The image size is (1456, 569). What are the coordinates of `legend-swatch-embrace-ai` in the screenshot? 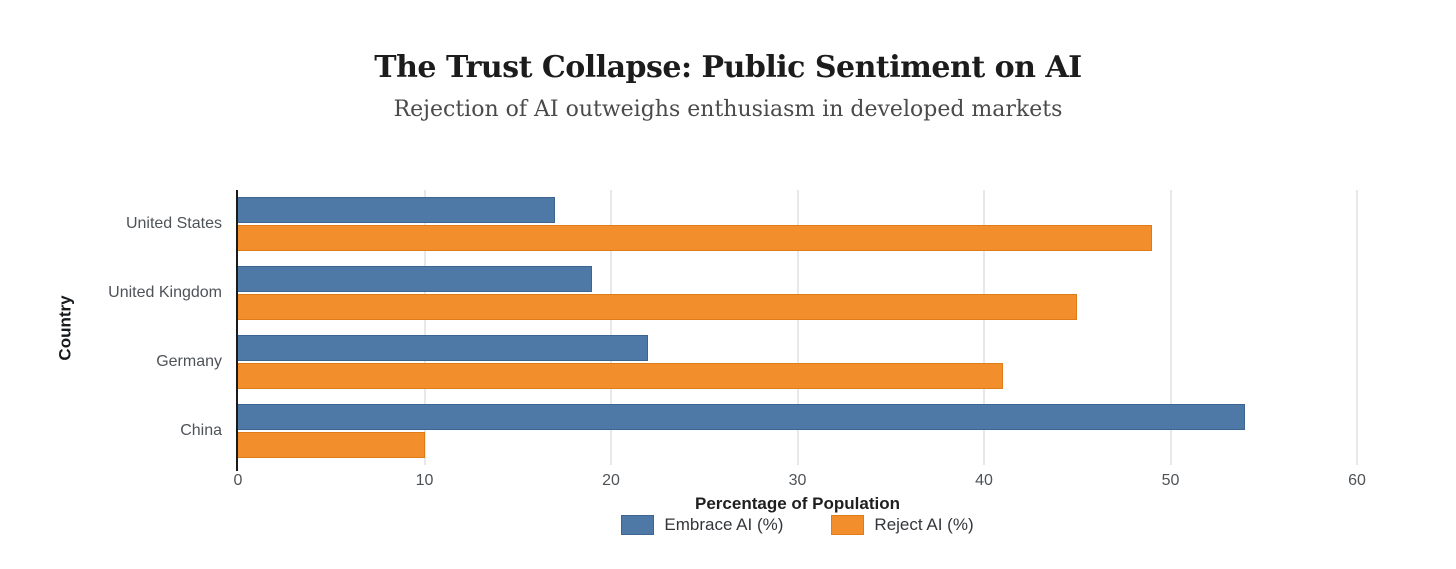 It's located at (638, 525).